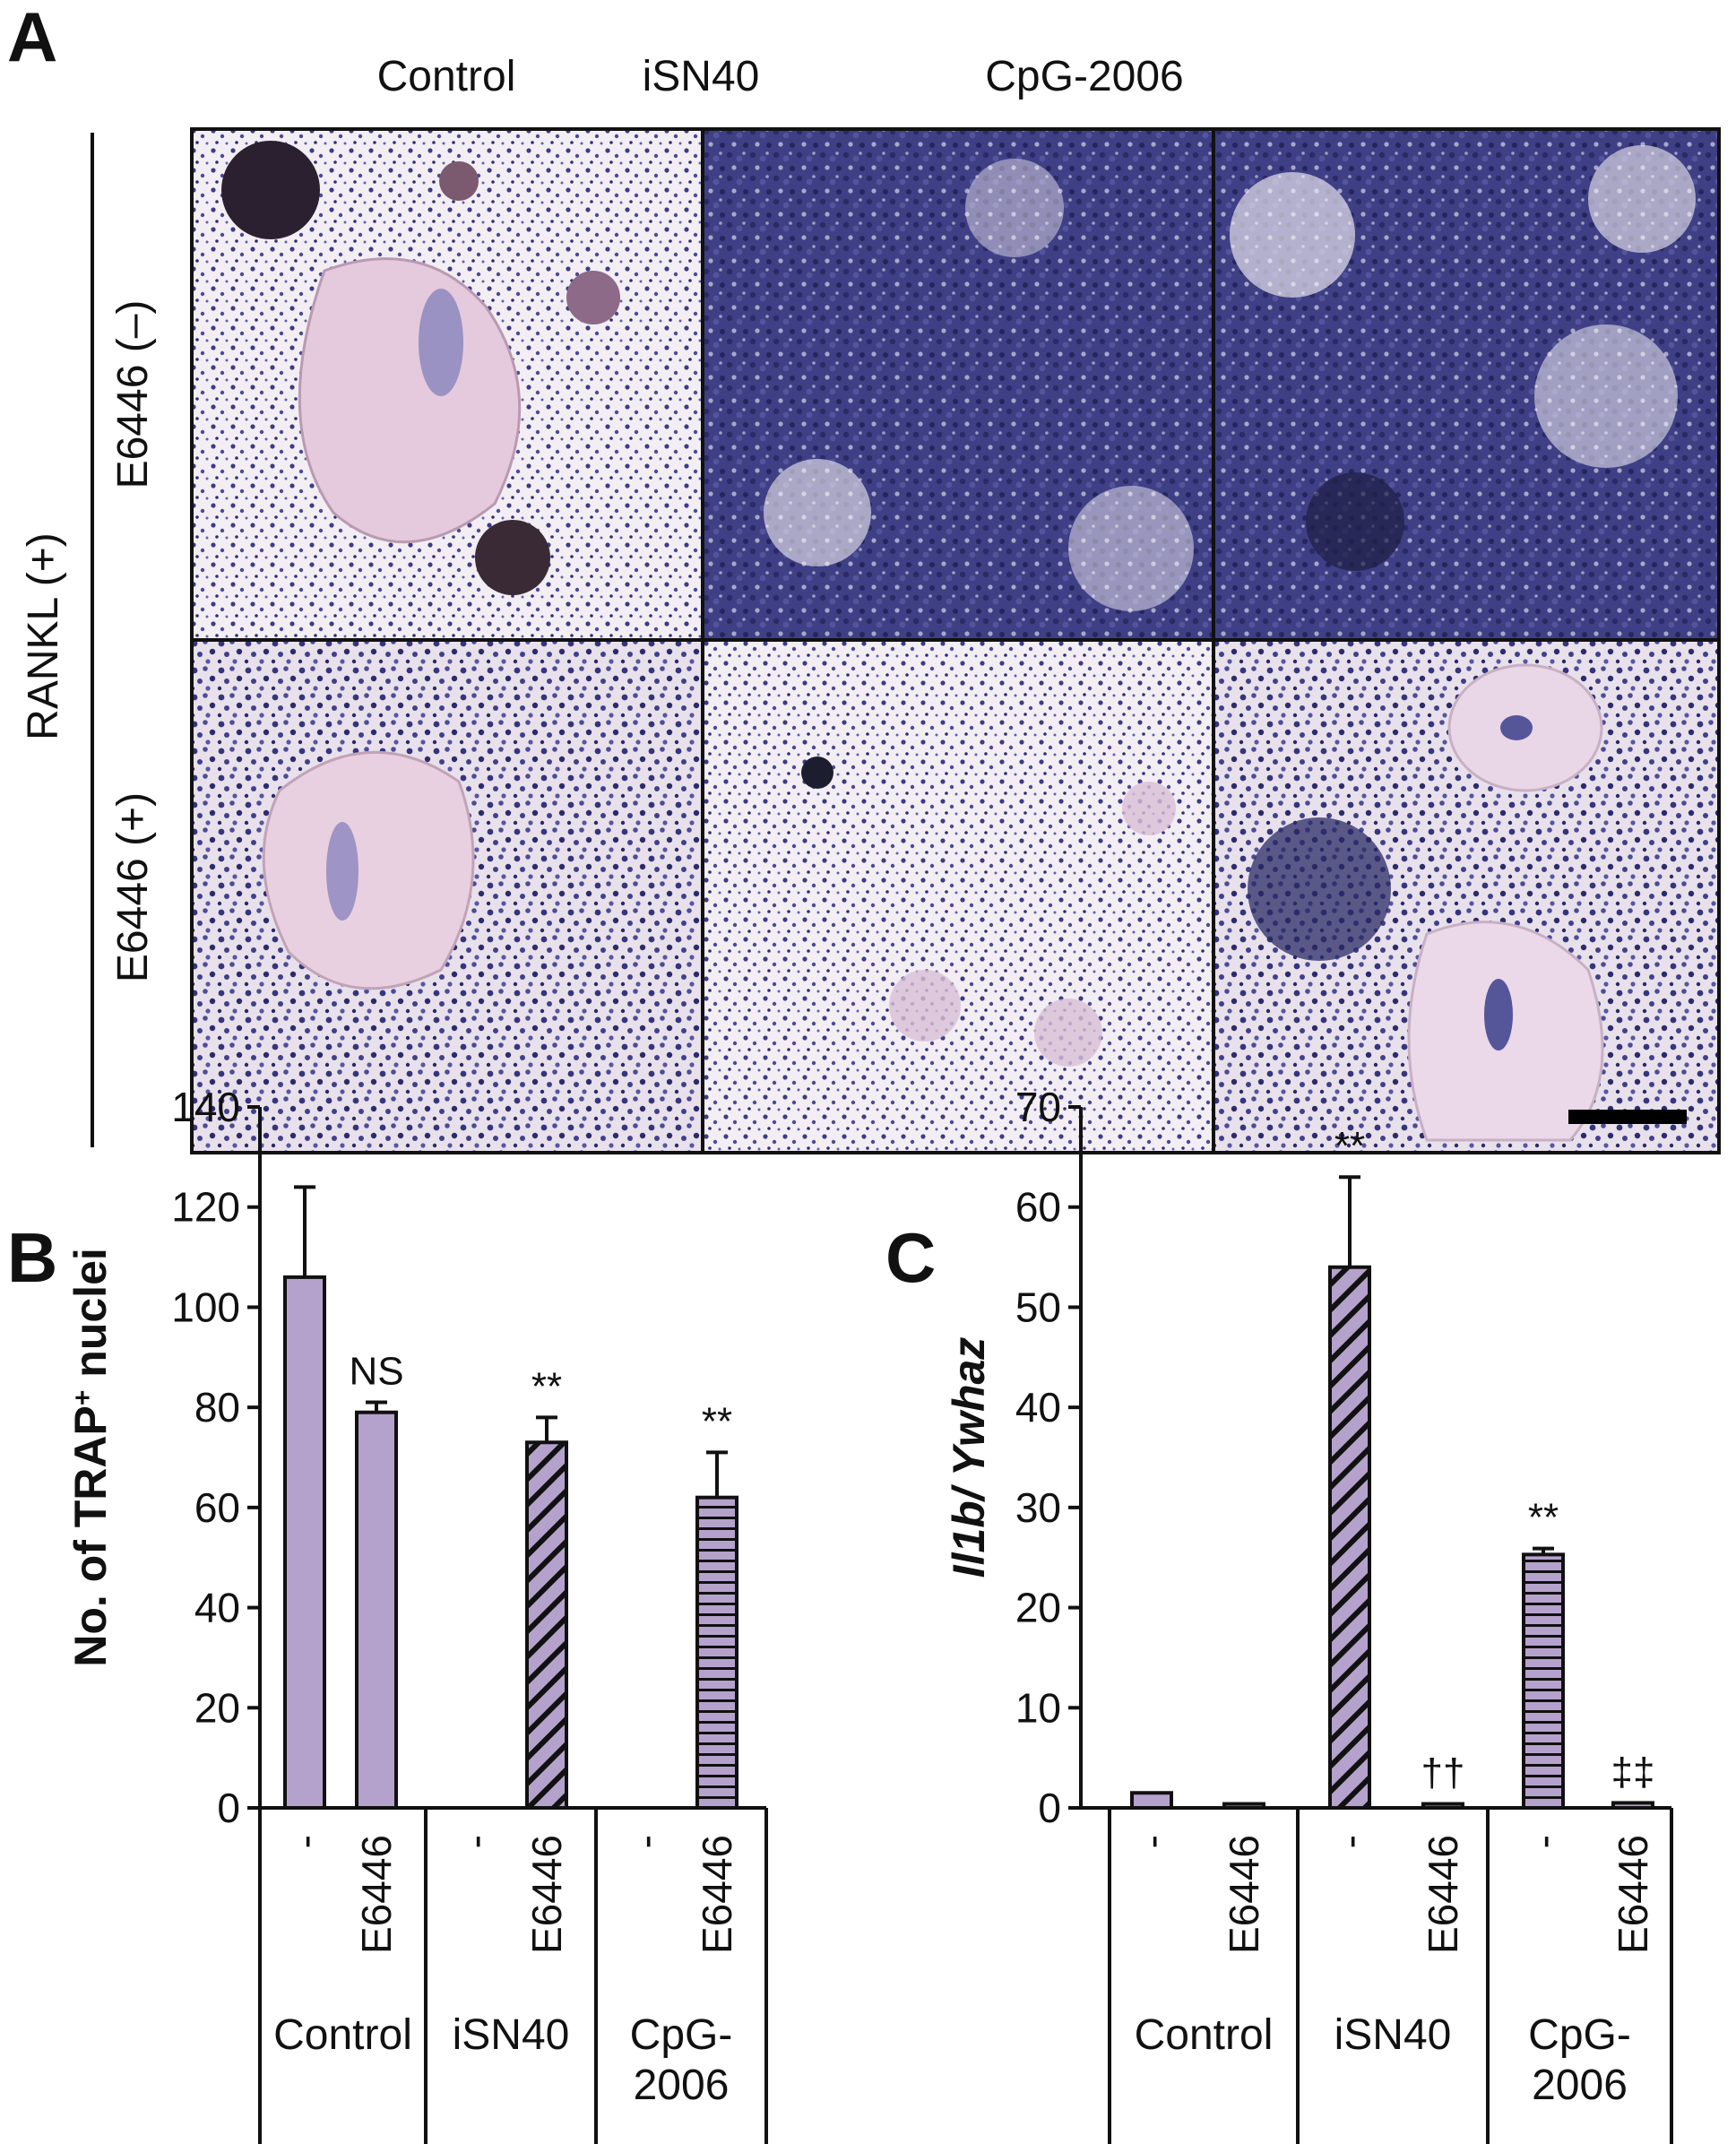 The image size is (1736, 2144). Describe the element at coordinates (1038, 1307) in the screenshot. I see `y-tick-label: 50` at that location.